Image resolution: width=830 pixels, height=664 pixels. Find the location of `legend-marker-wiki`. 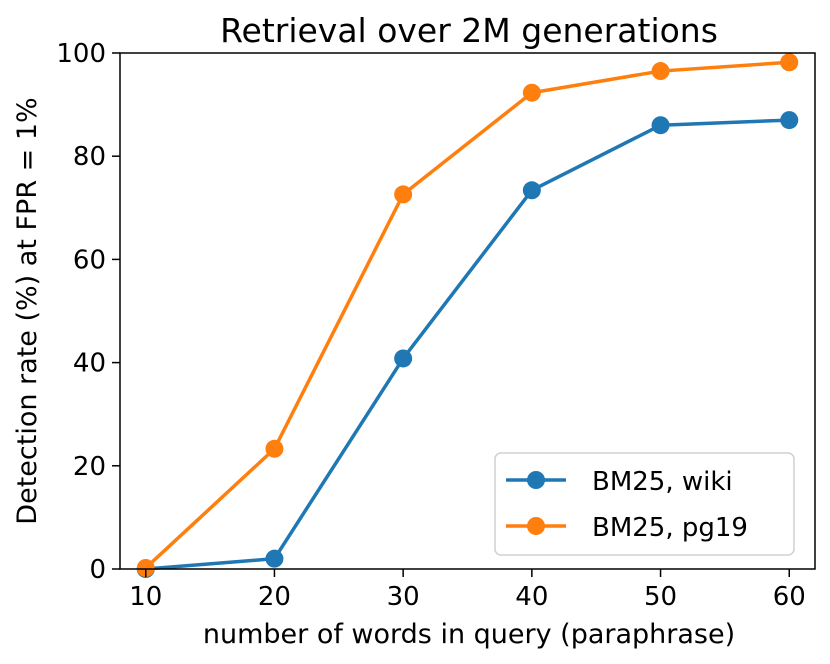

legend-marker-wiki is located at coordinates (536, 480).